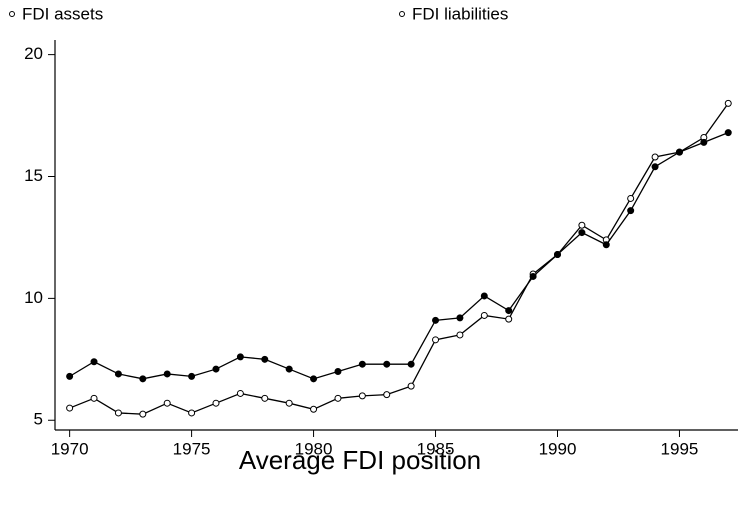 The image size is (740, 506). What do you see at coordinates (558, 448) in the screenshot?
I see `x-tick-label: 1990` at bounding box center [558, 448].